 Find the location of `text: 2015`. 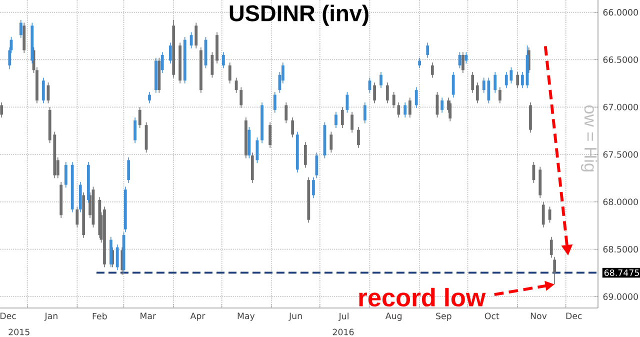

text: 2015 is located at coordinates (19, 332).